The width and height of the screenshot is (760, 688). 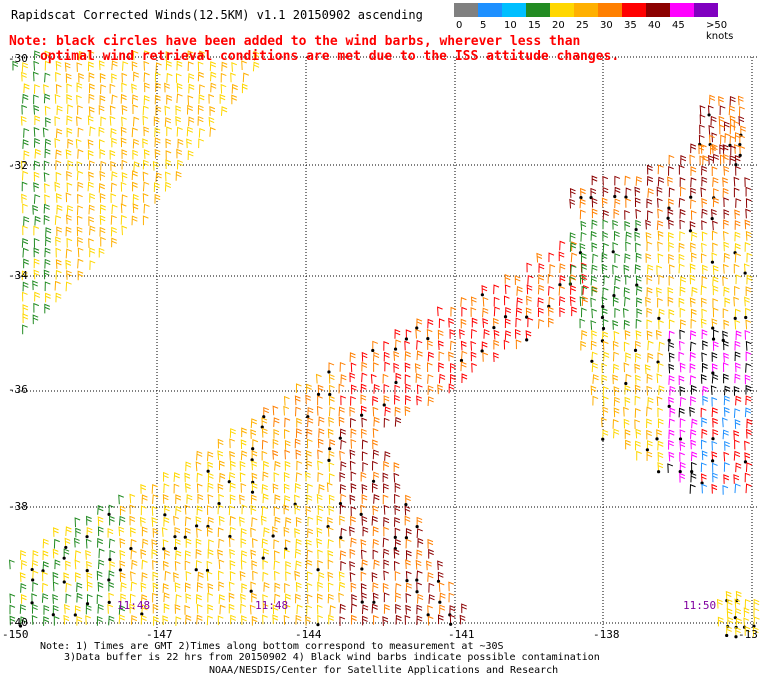 What do you see at coordinates (18, 506) in the screenshot?
I see `lat-label-38: -38` at bounding box center [18, 506].